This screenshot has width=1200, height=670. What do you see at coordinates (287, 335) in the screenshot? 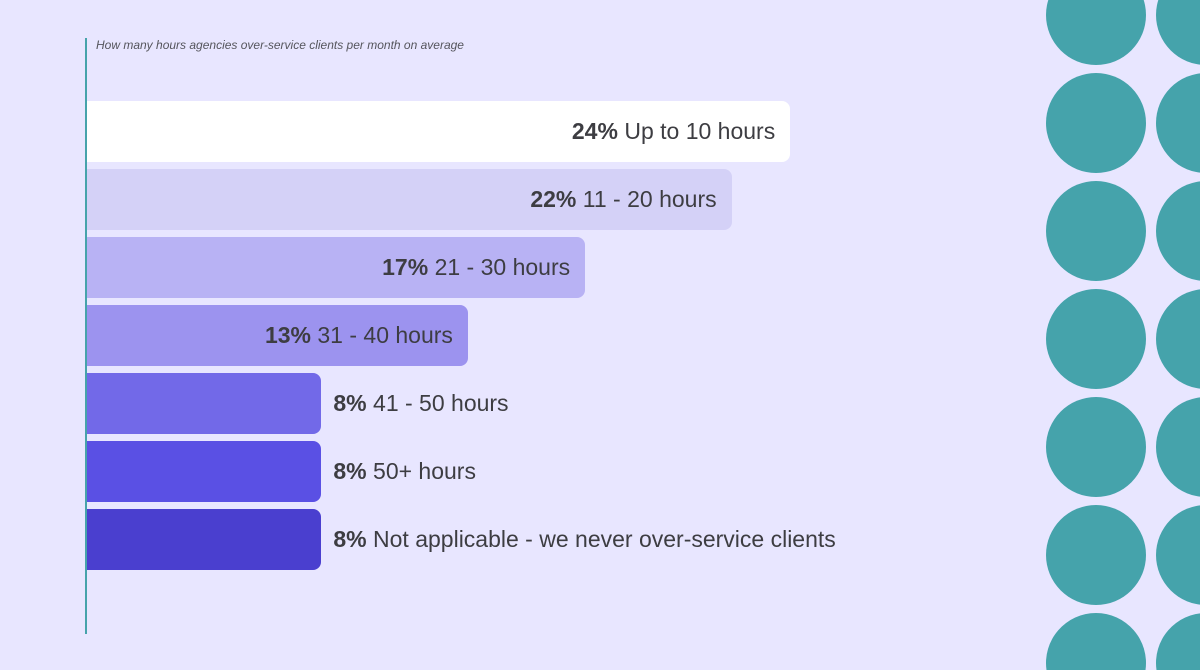
I see `value-label: 13%` at bounding box center [287, 335].